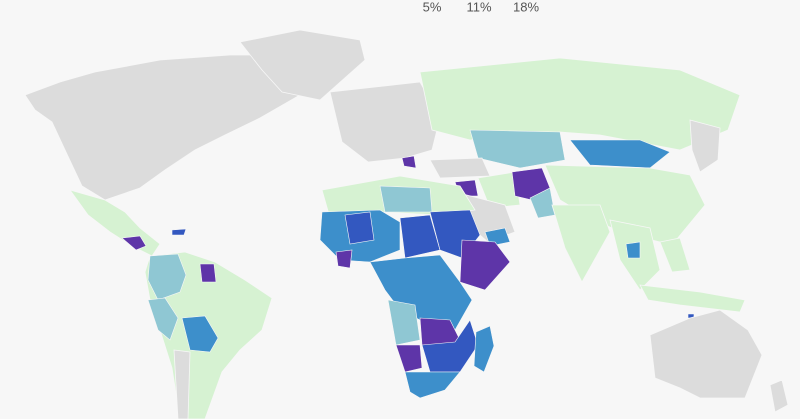 The width and height of the screenshot is (800, 419). Describe the element at coordinates (409, 358) in the screenshot. I see `namibia` at that location.